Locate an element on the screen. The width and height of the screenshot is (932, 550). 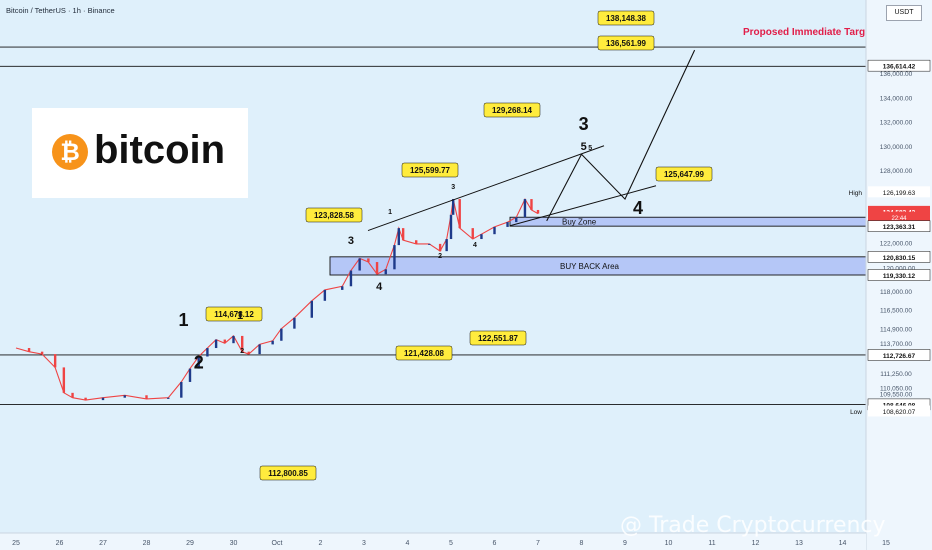
time-tick-label: Oct is located at coordinates (277, 543).